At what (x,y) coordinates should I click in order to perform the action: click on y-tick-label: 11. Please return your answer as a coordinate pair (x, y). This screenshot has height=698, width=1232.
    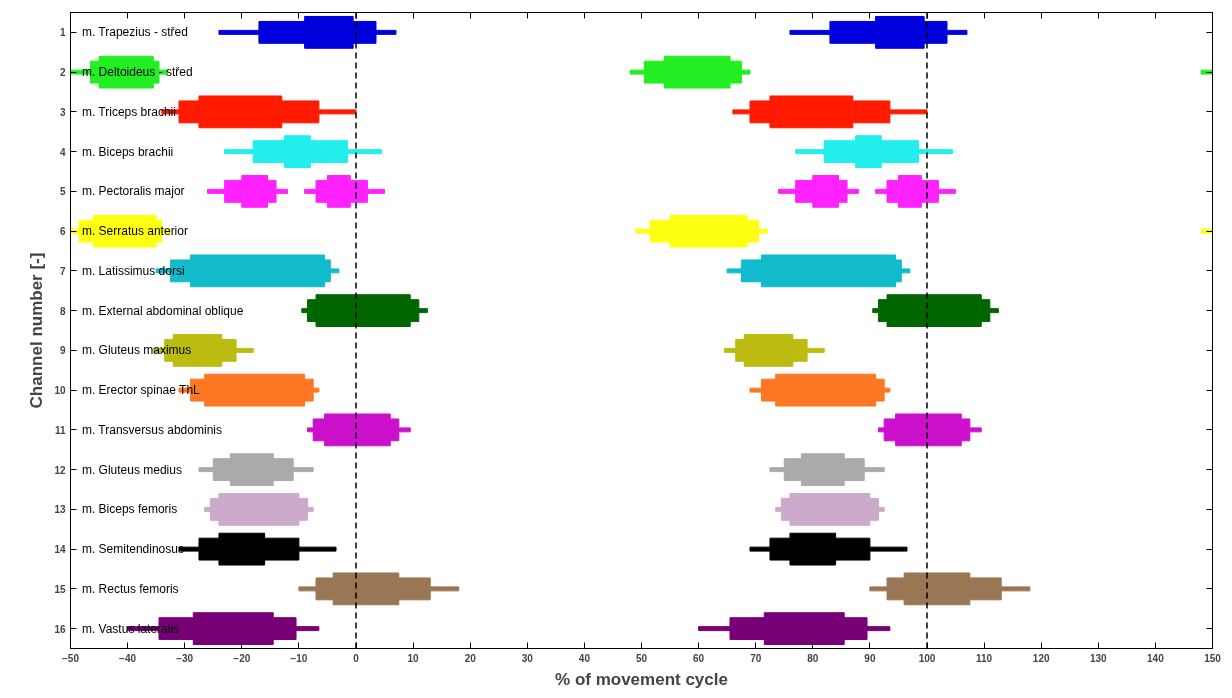
    Looking at the image, I should click on (60, 430).